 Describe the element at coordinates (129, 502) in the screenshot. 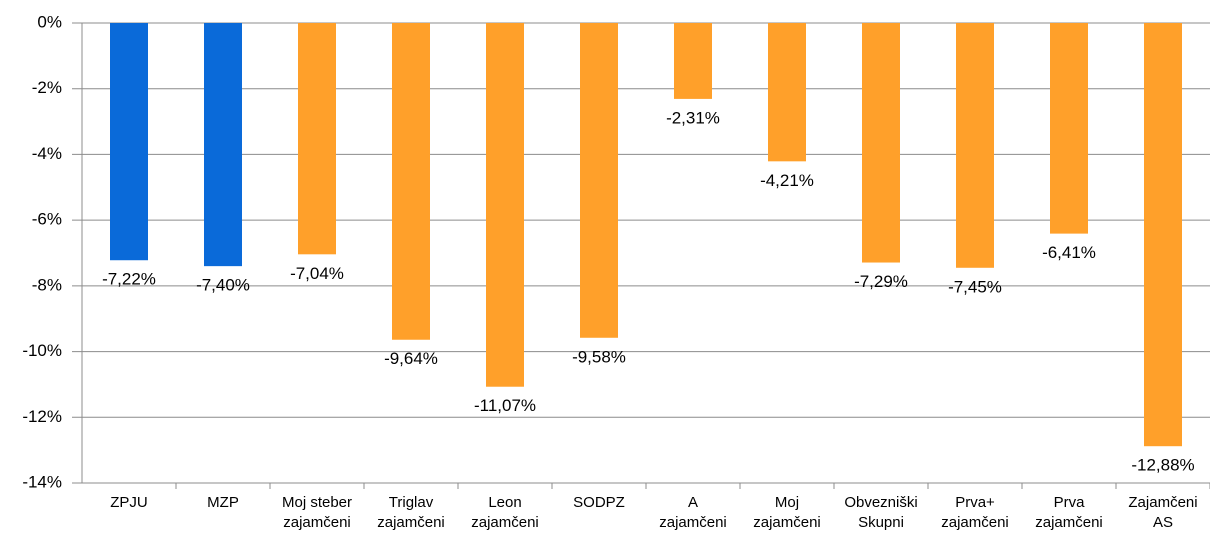

I see `x-tick-label: ZPJU` at that location.